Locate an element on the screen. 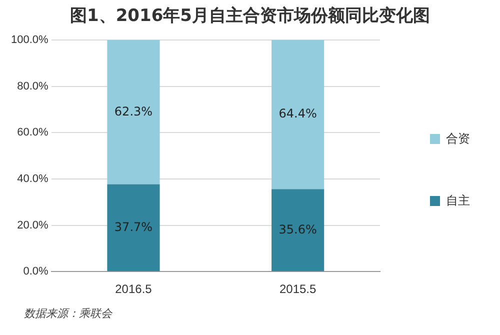  y-tick-label: 40.0% is located at coordinates (33, 178).